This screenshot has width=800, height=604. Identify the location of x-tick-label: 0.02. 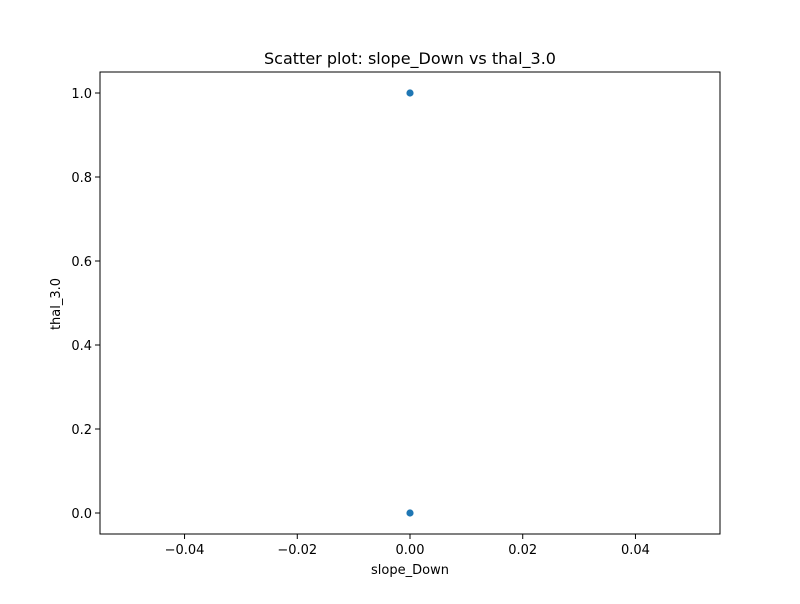
(522, 550).